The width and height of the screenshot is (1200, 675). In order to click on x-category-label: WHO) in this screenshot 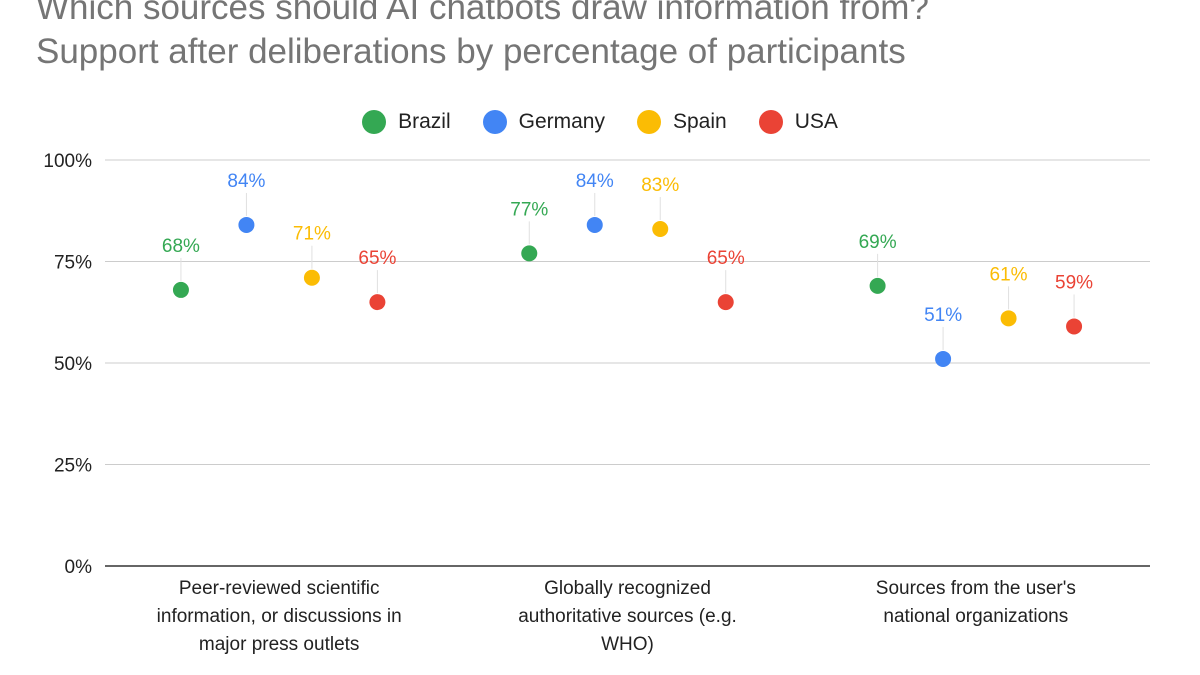, I will do `click(627, 644)`.